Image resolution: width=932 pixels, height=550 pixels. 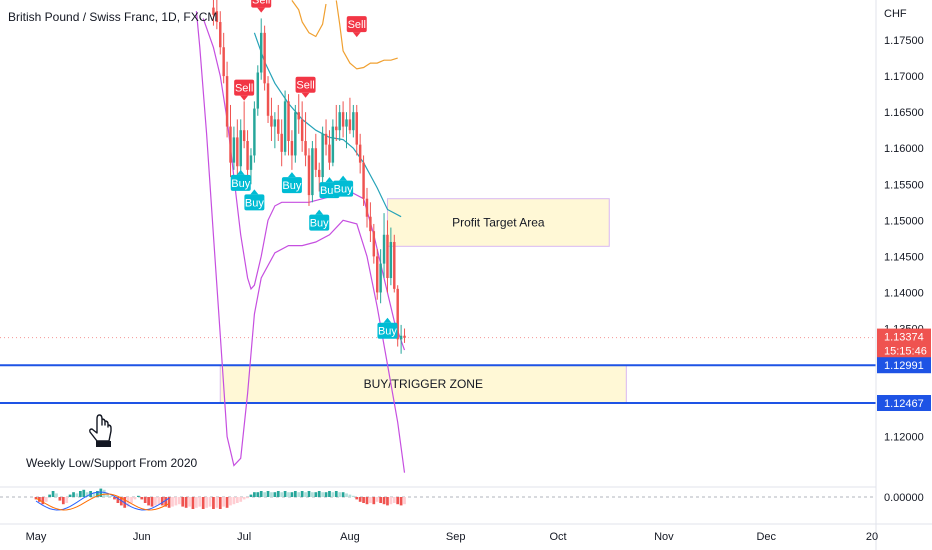 I want to click on x-tick-label: Aug, so click(x=350, y=537).